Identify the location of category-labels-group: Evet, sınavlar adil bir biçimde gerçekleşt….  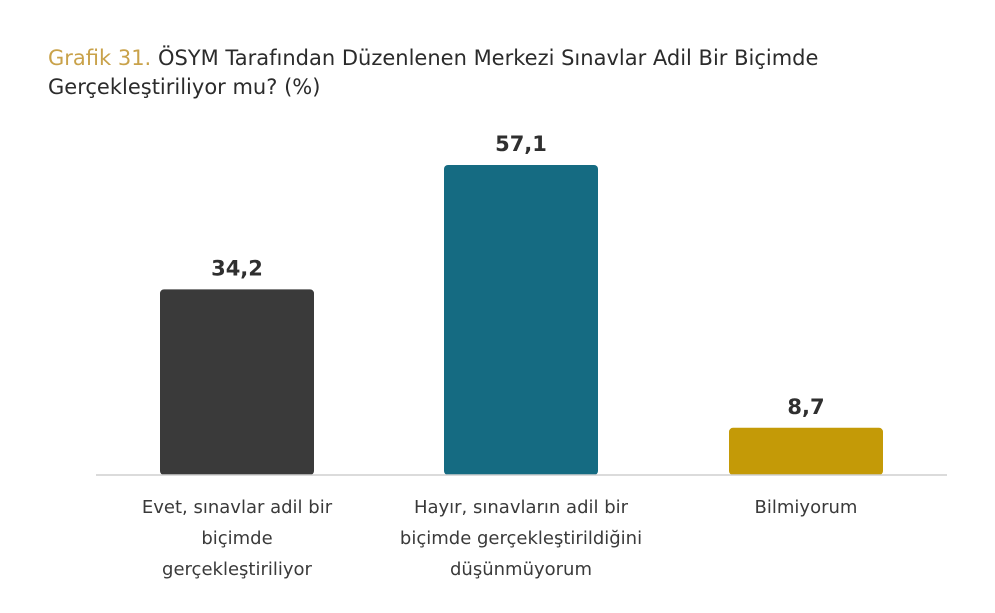
(500, 538).